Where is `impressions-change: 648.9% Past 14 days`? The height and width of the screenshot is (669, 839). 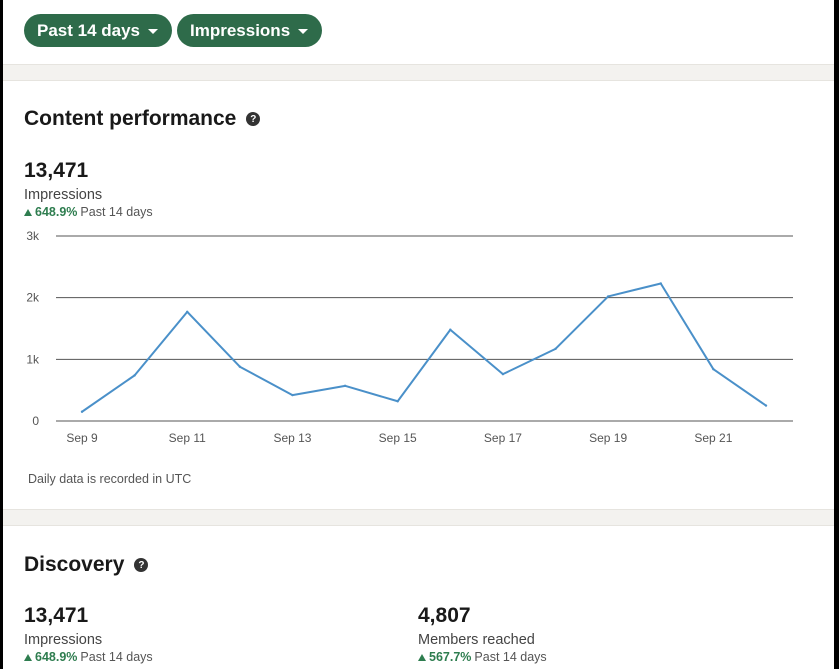 impressions-change: 648.9% Past 14 days is located at coordinates (88, 212).